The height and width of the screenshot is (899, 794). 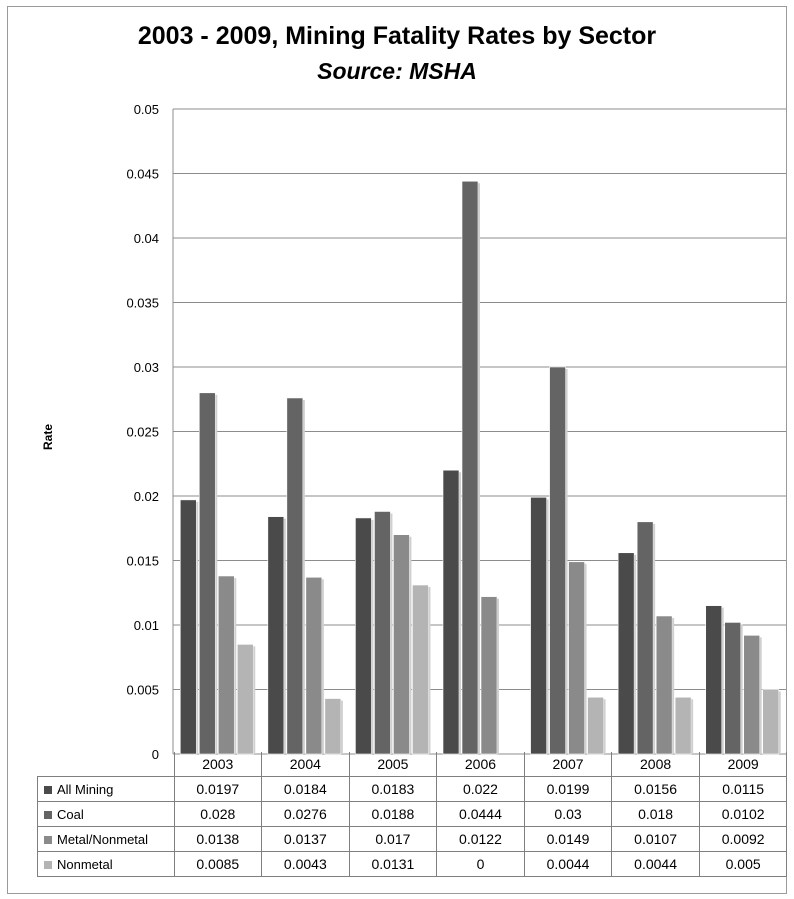 I want to click on legend-entry: Coal, so click(x=106, y=814).